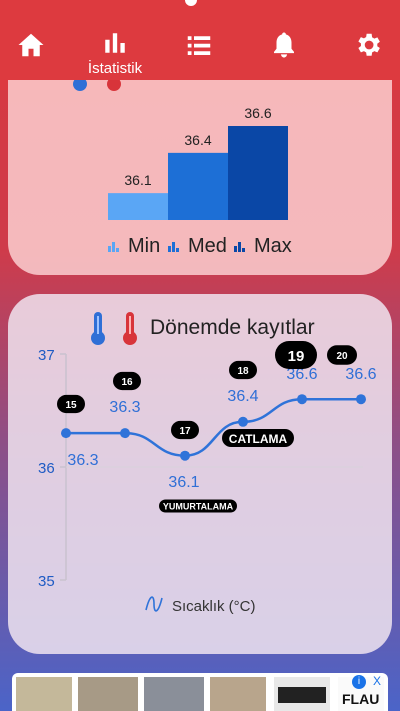  I want to click on gear-icon, so click(369, 44).